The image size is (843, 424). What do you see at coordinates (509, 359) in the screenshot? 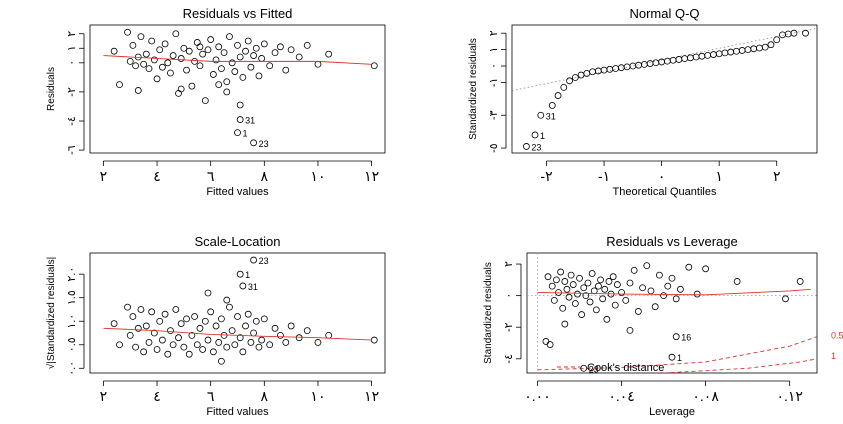
I see `y-tick-label: -٤` at bounding box center [509, 359].